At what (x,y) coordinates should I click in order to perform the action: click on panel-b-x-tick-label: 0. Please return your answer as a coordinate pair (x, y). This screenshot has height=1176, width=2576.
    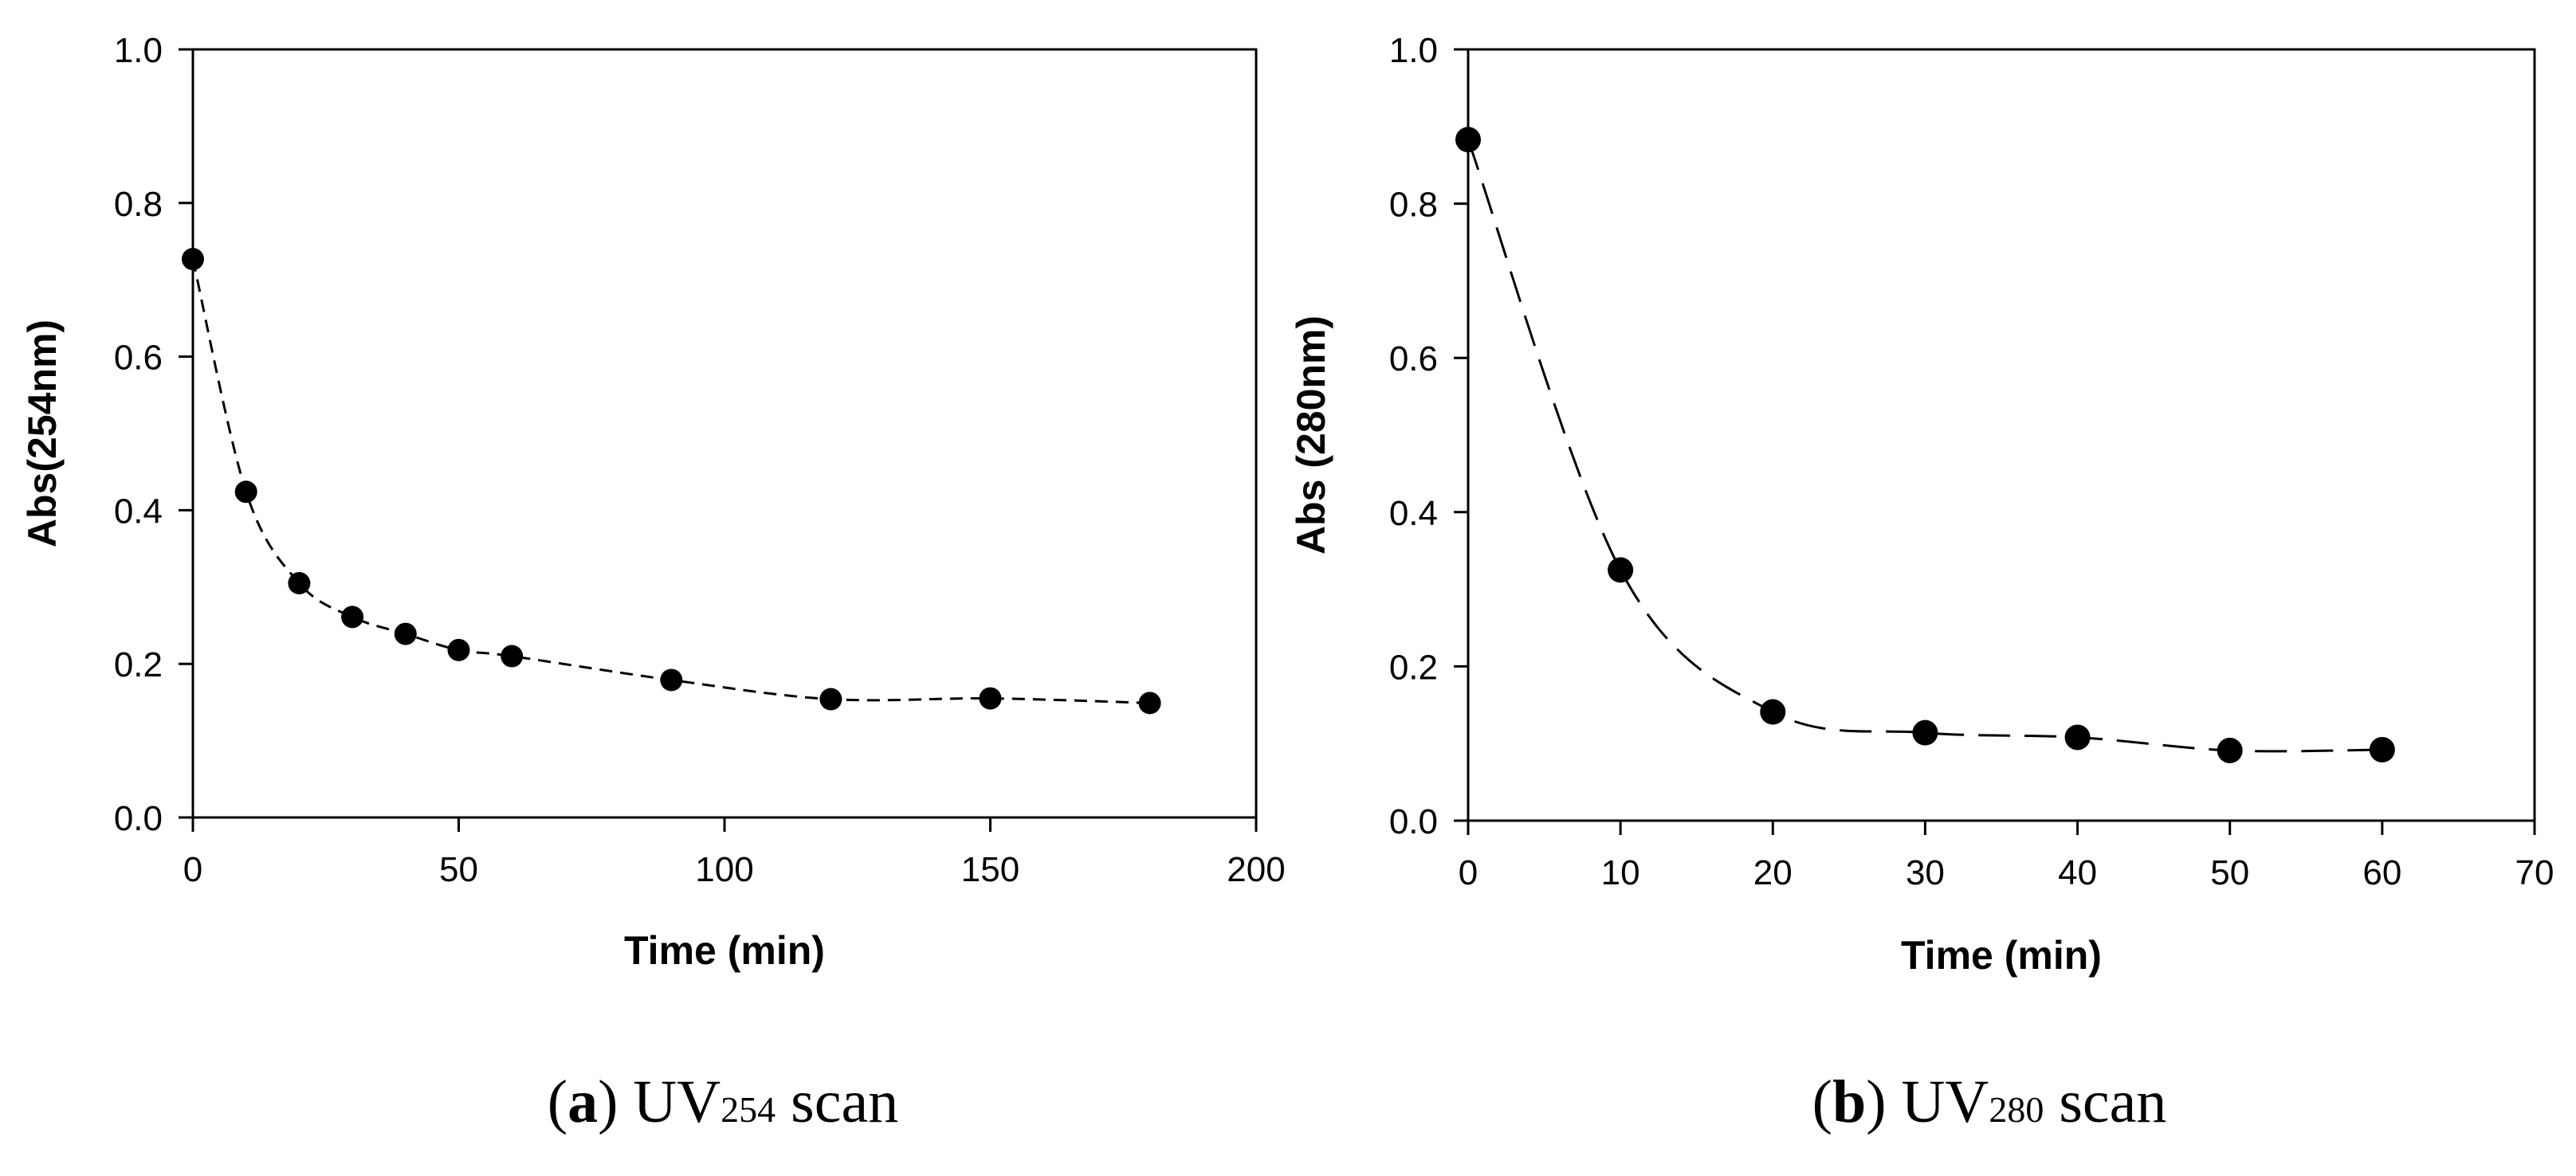
    Looking at the image, I should click on (1468, 872).